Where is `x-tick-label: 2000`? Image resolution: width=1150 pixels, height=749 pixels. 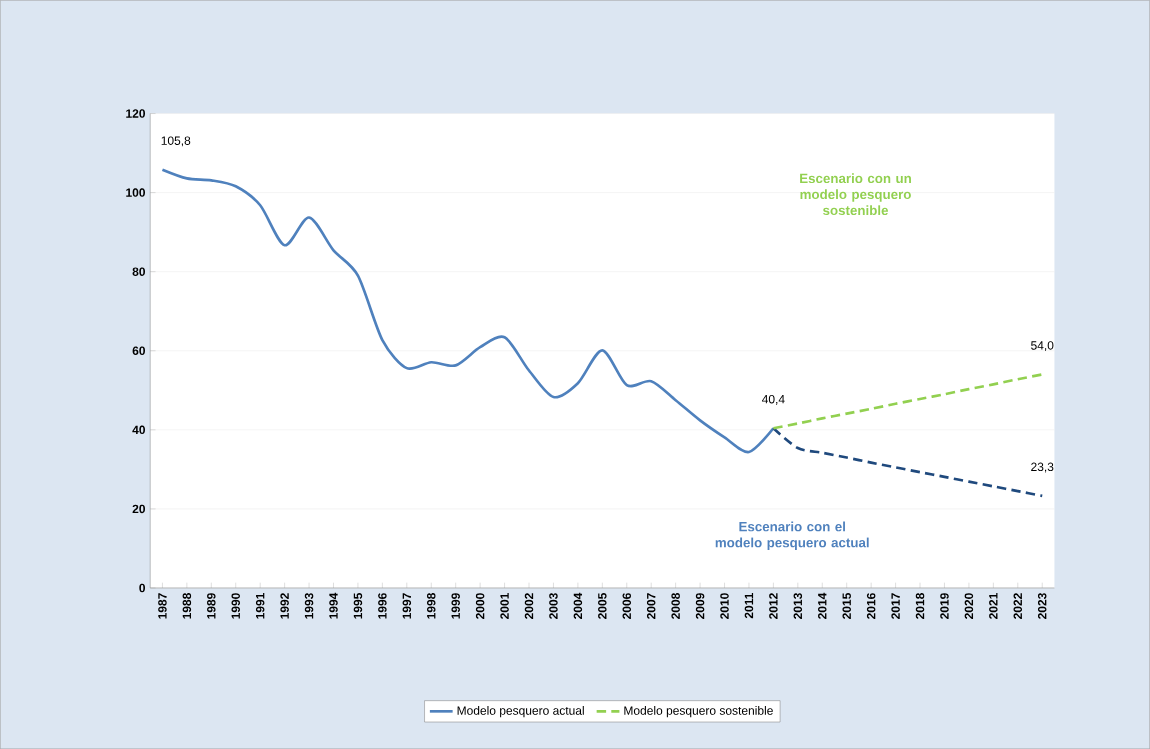 x-tick-label: 2000 is located at coordinates (480, 606).